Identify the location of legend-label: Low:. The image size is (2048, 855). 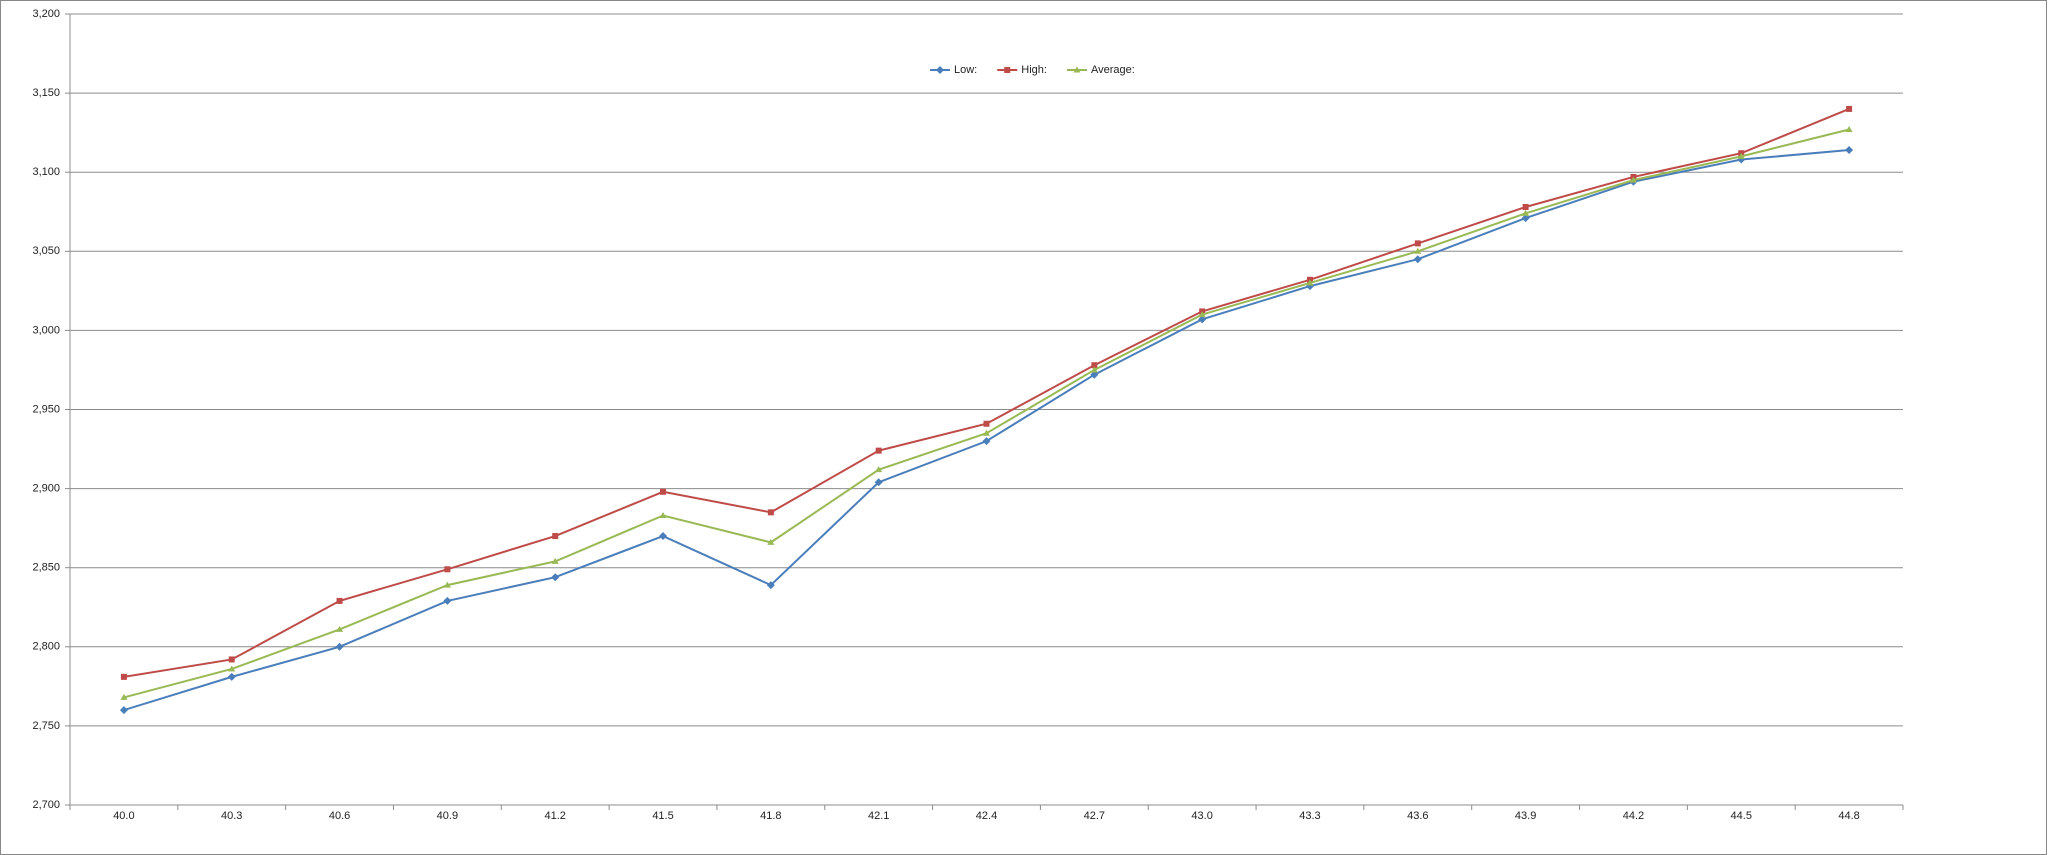
(965, 70).